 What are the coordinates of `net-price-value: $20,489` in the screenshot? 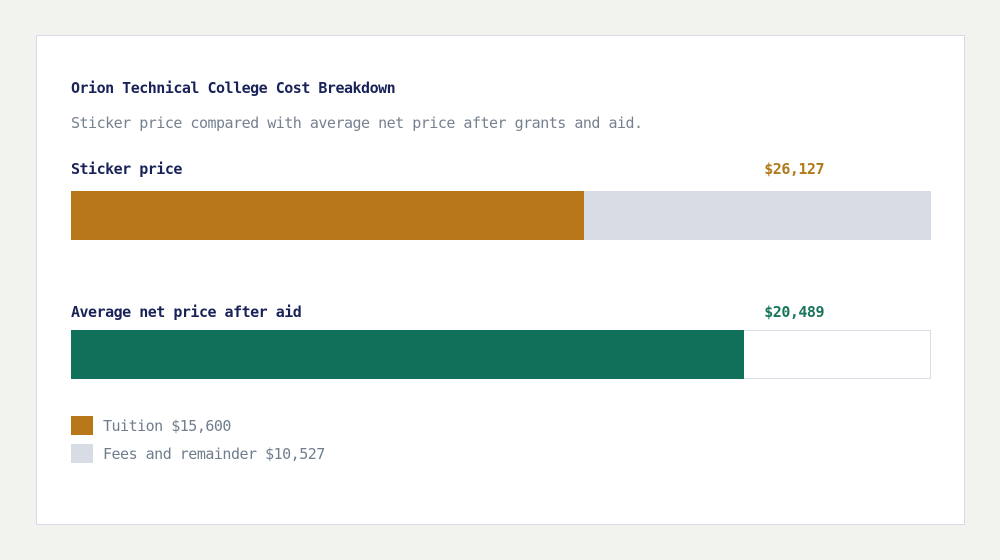 It's located at (794, 312).